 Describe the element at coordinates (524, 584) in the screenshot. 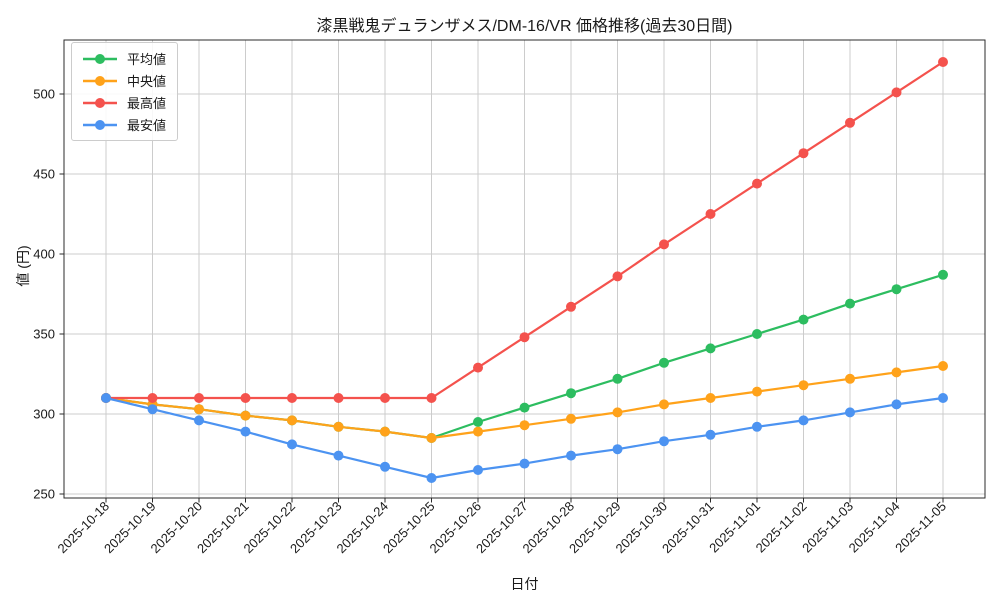

I see `x-axis-label: 日付` at that location.